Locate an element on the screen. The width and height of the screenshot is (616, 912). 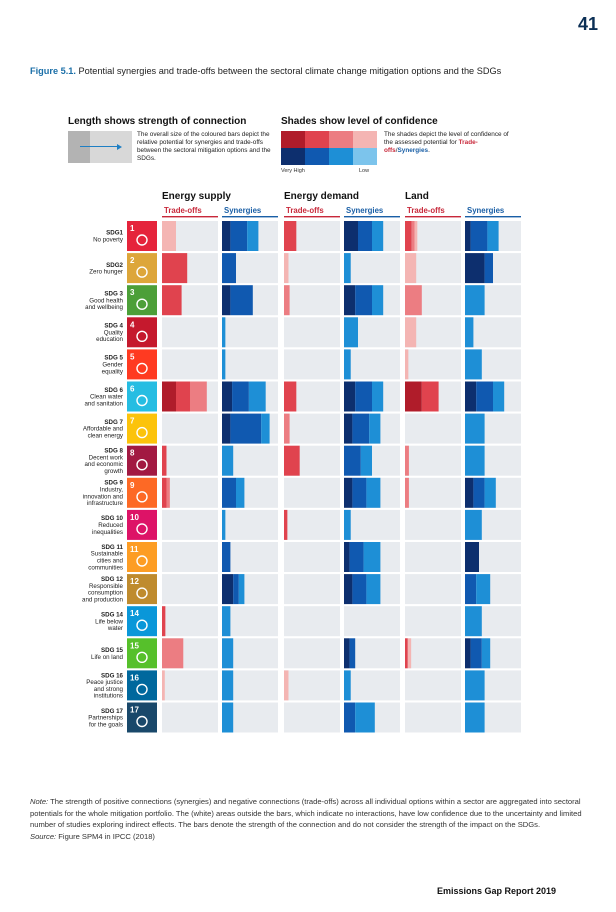
sdg-name-label: equality is located at coordinates (113, 371).